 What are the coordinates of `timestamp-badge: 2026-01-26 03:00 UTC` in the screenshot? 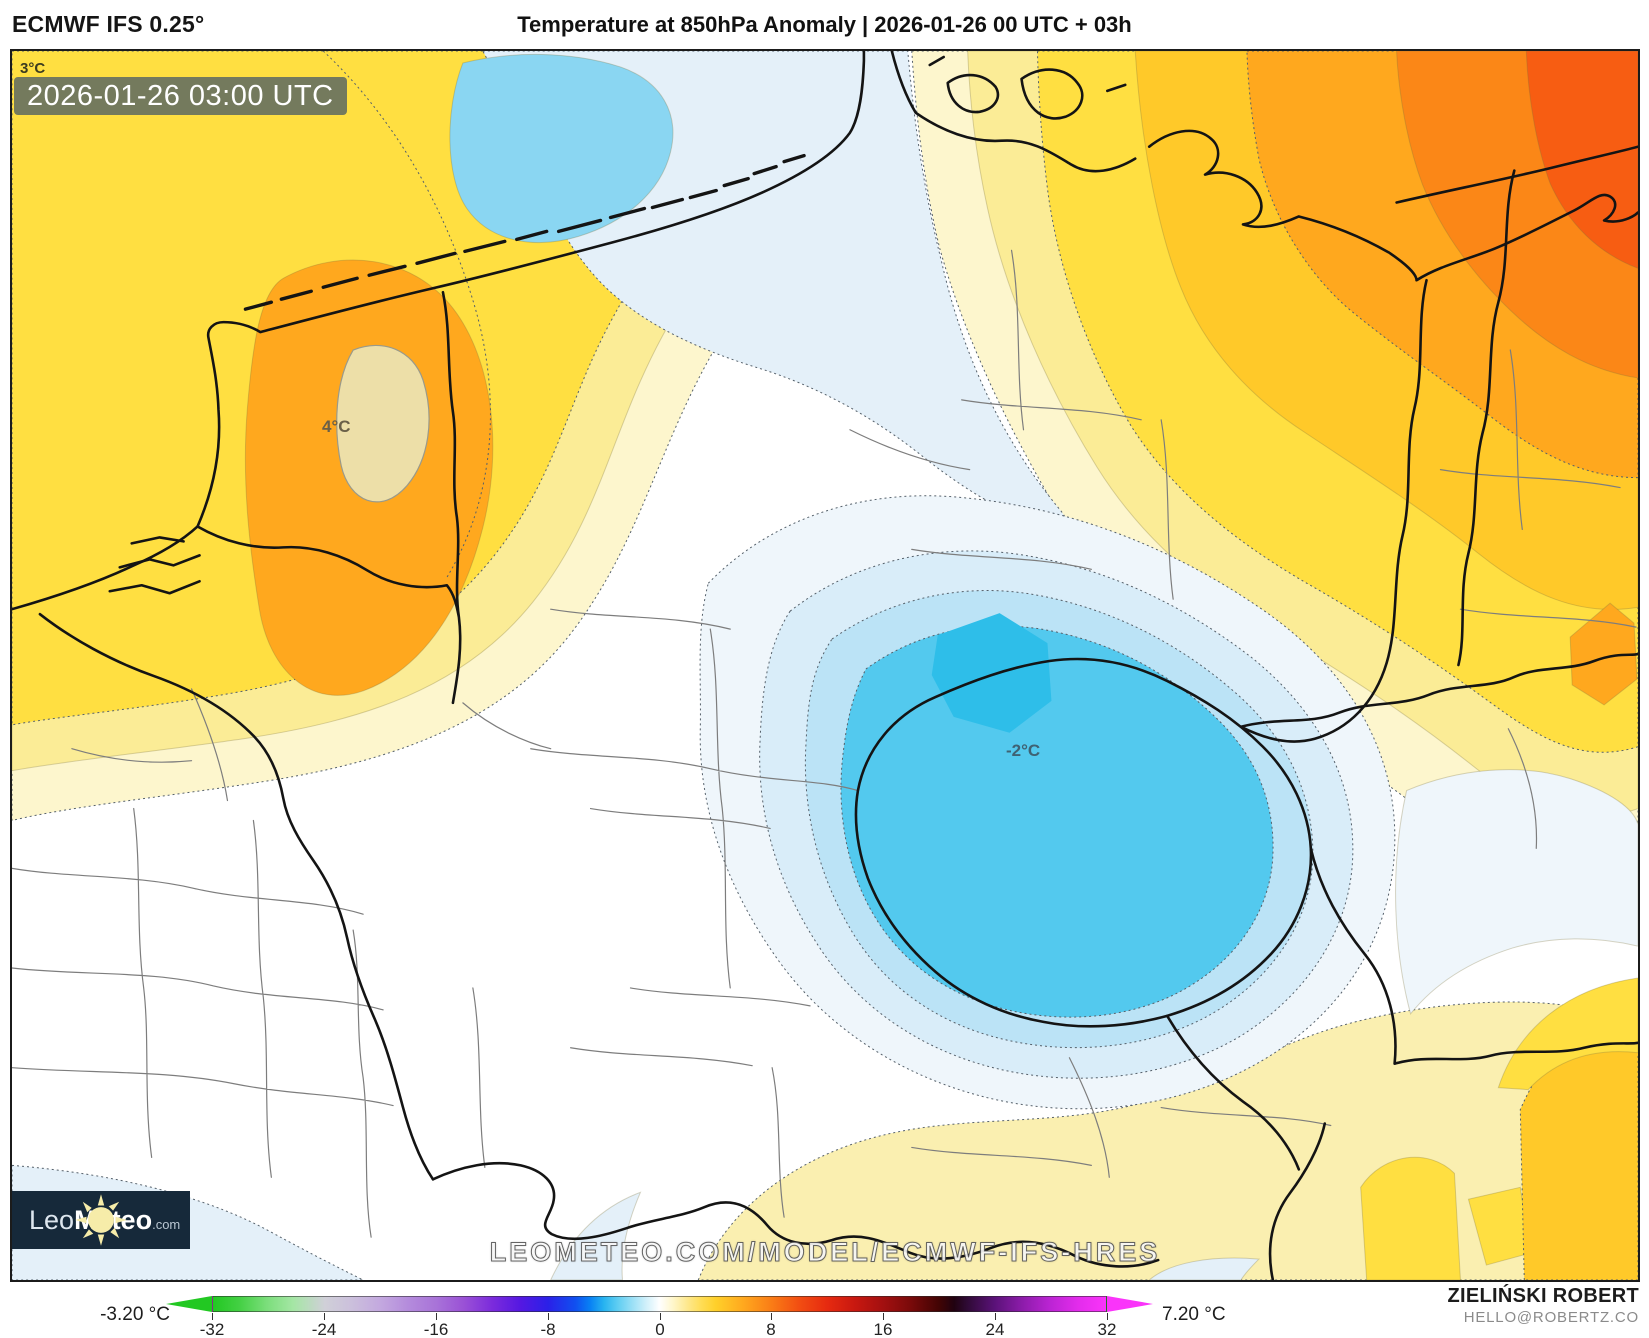 It's located at (180, 96).